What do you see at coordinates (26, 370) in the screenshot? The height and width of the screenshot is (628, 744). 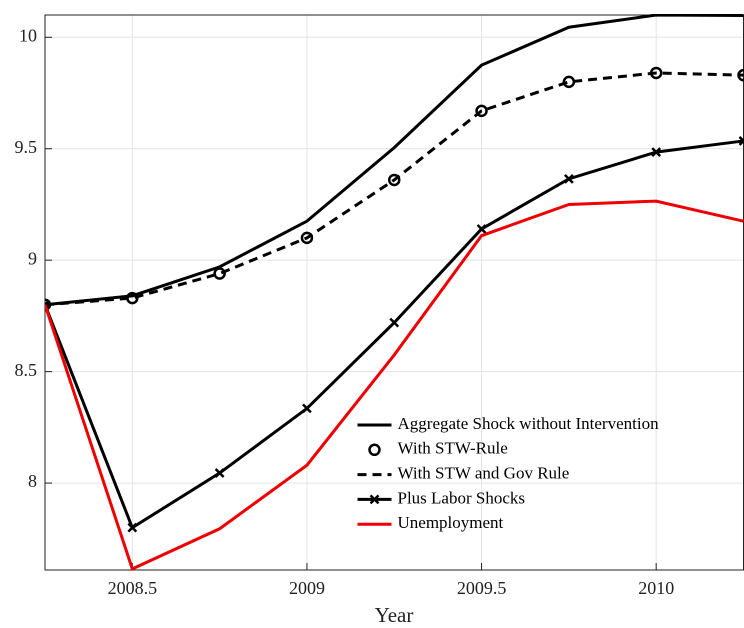 I see `y-tick-label: 8.5` at bounding box center [26, 370].